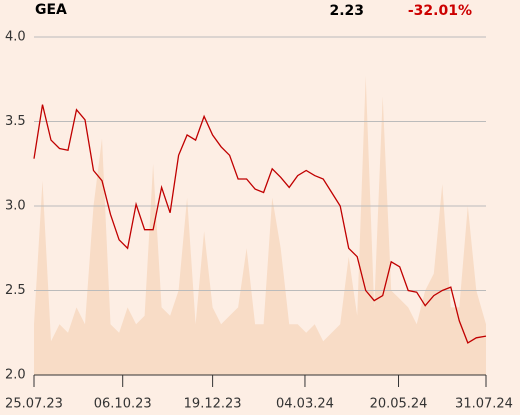 This screenshot has height=415, width=520. Describe the element at coordinates (15, 121) in the screenshot. I see `y-tick-label: 3.5` at that location.